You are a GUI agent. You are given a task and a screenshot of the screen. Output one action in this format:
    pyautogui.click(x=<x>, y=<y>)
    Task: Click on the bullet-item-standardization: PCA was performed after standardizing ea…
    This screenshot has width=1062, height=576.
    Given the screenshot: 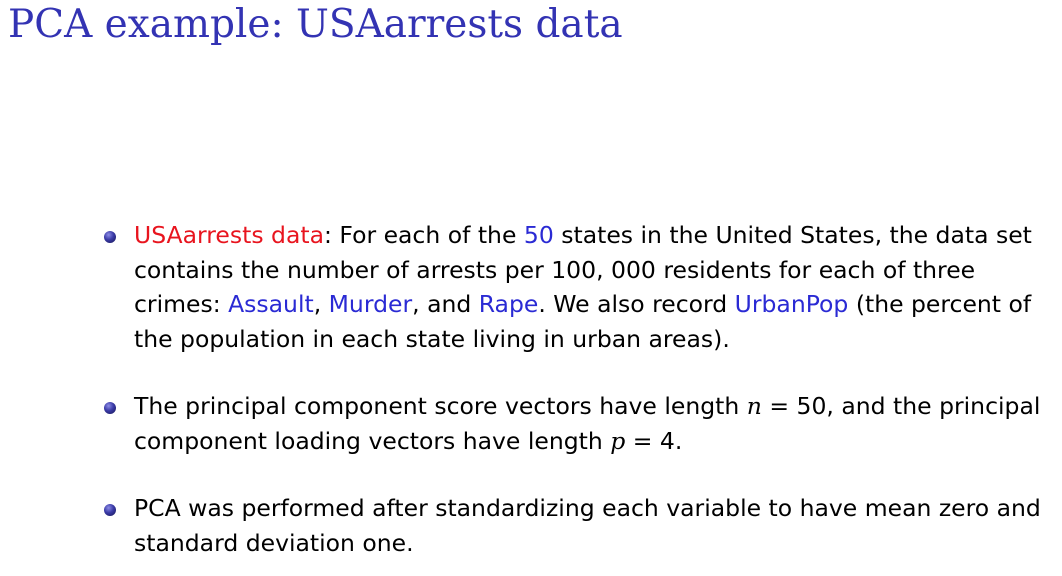 What is the action you would take?
    pyautogui.click(x=579, y=525)
    